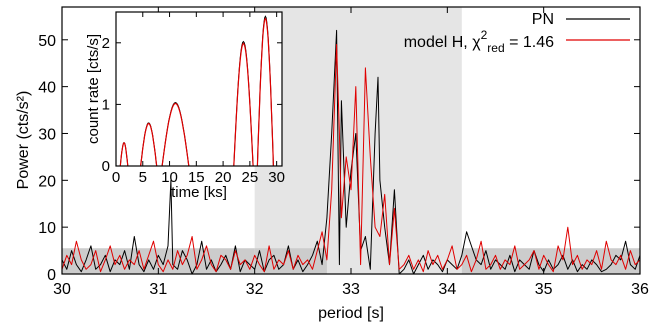 The width and height of the screenshot is (668, 326). I want to click on legend-label-model: model H, χ2red = 1.46, so click(479, 41).